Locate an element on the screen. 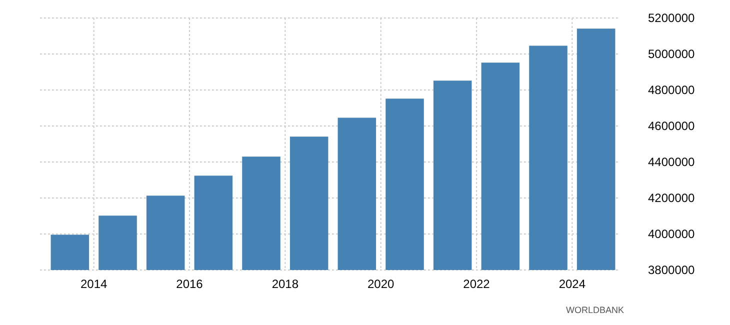  y-tick-label: 5000000 is located at coordinates (672, 54).